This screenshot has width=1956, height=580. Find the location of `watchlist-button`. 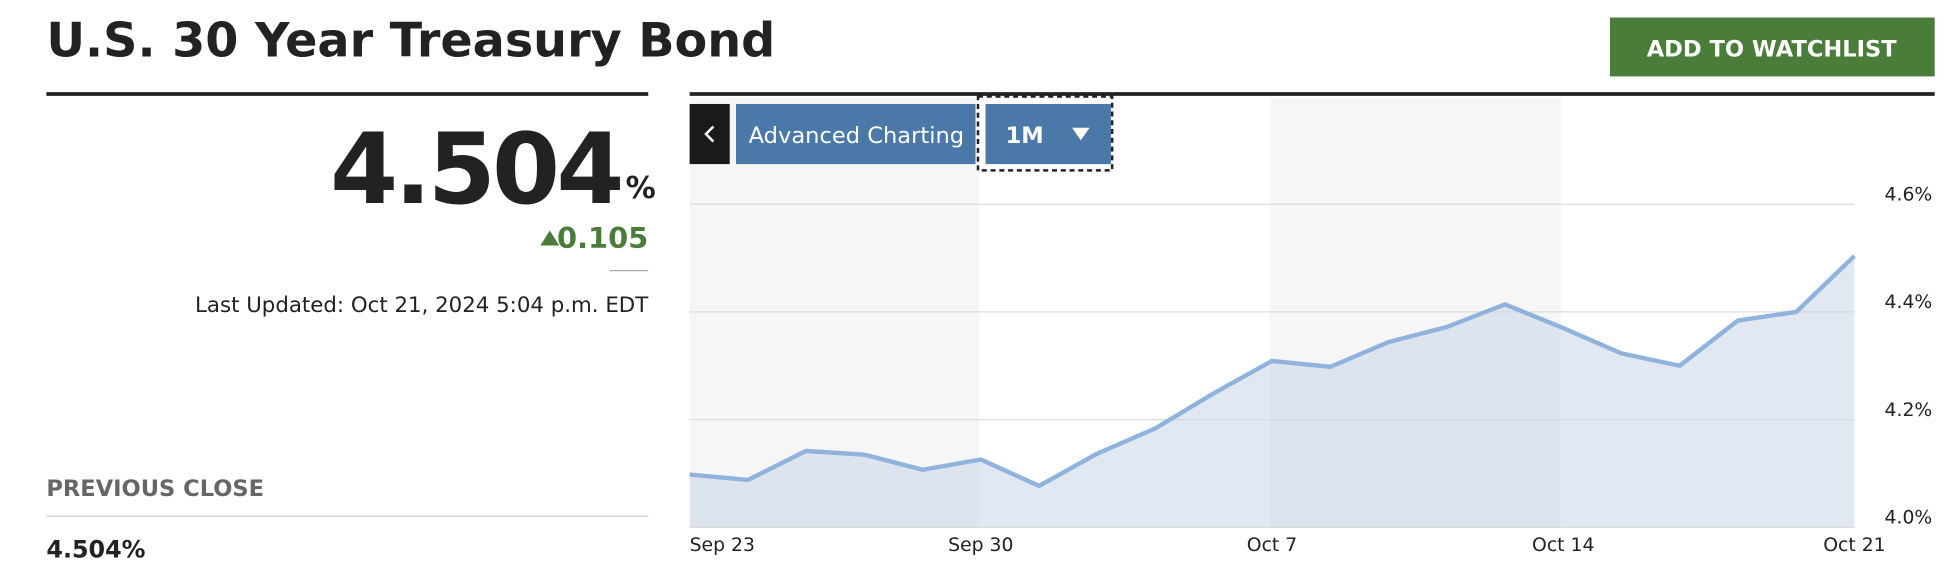

watchlist-button is located at coordinates (1772, 47).